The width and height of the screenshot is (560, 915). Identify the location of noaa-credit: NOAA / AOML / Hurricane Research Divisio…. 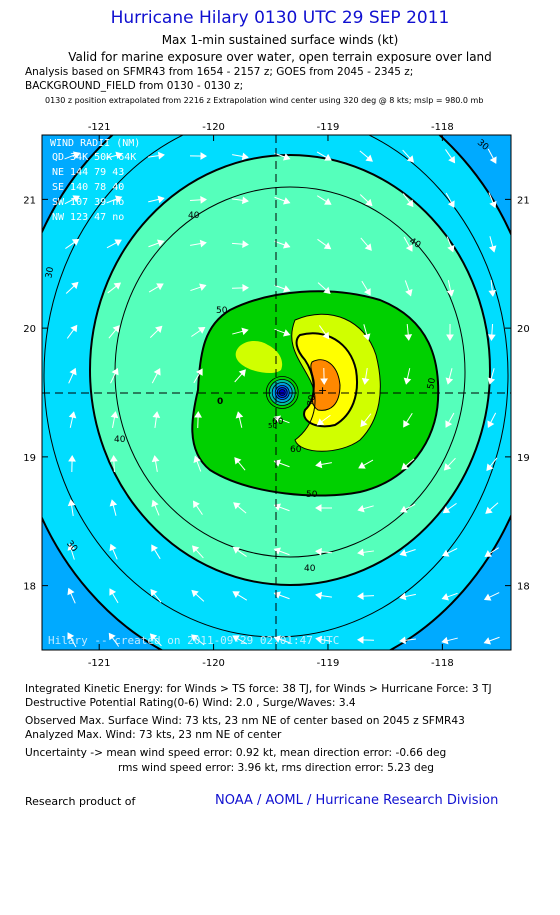
(357, 800).